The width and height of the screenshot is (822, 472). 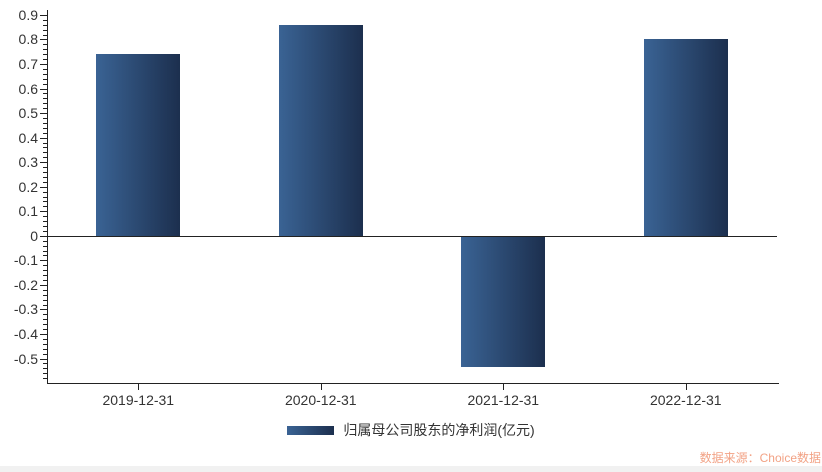 I want to click on y-axis-tick-label: 0.7, so click(x=28, y=64).